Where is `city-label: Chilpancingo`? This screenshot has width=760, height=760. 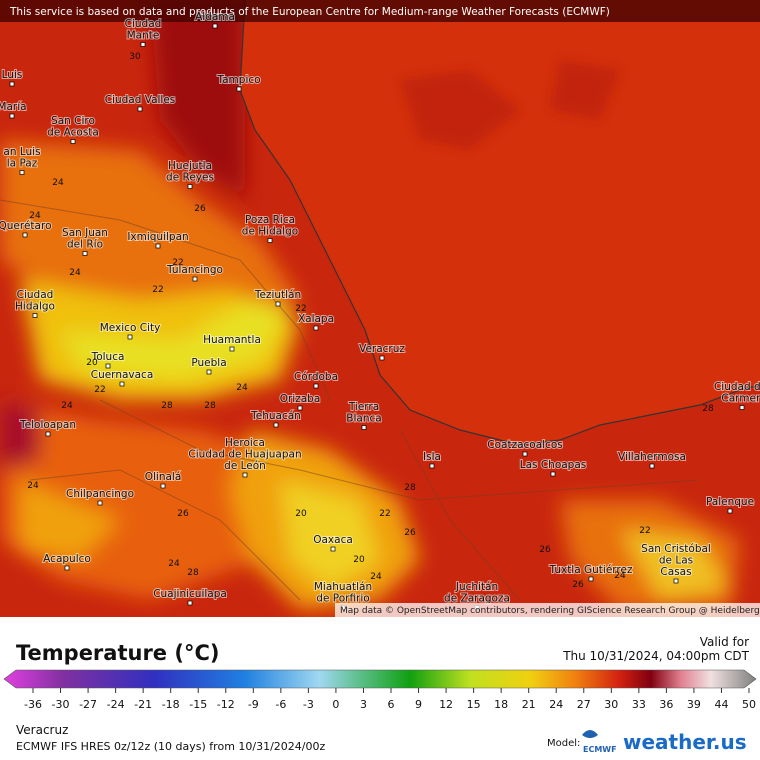 city-label: Chilpancingo is located at coordinates (100, 494).